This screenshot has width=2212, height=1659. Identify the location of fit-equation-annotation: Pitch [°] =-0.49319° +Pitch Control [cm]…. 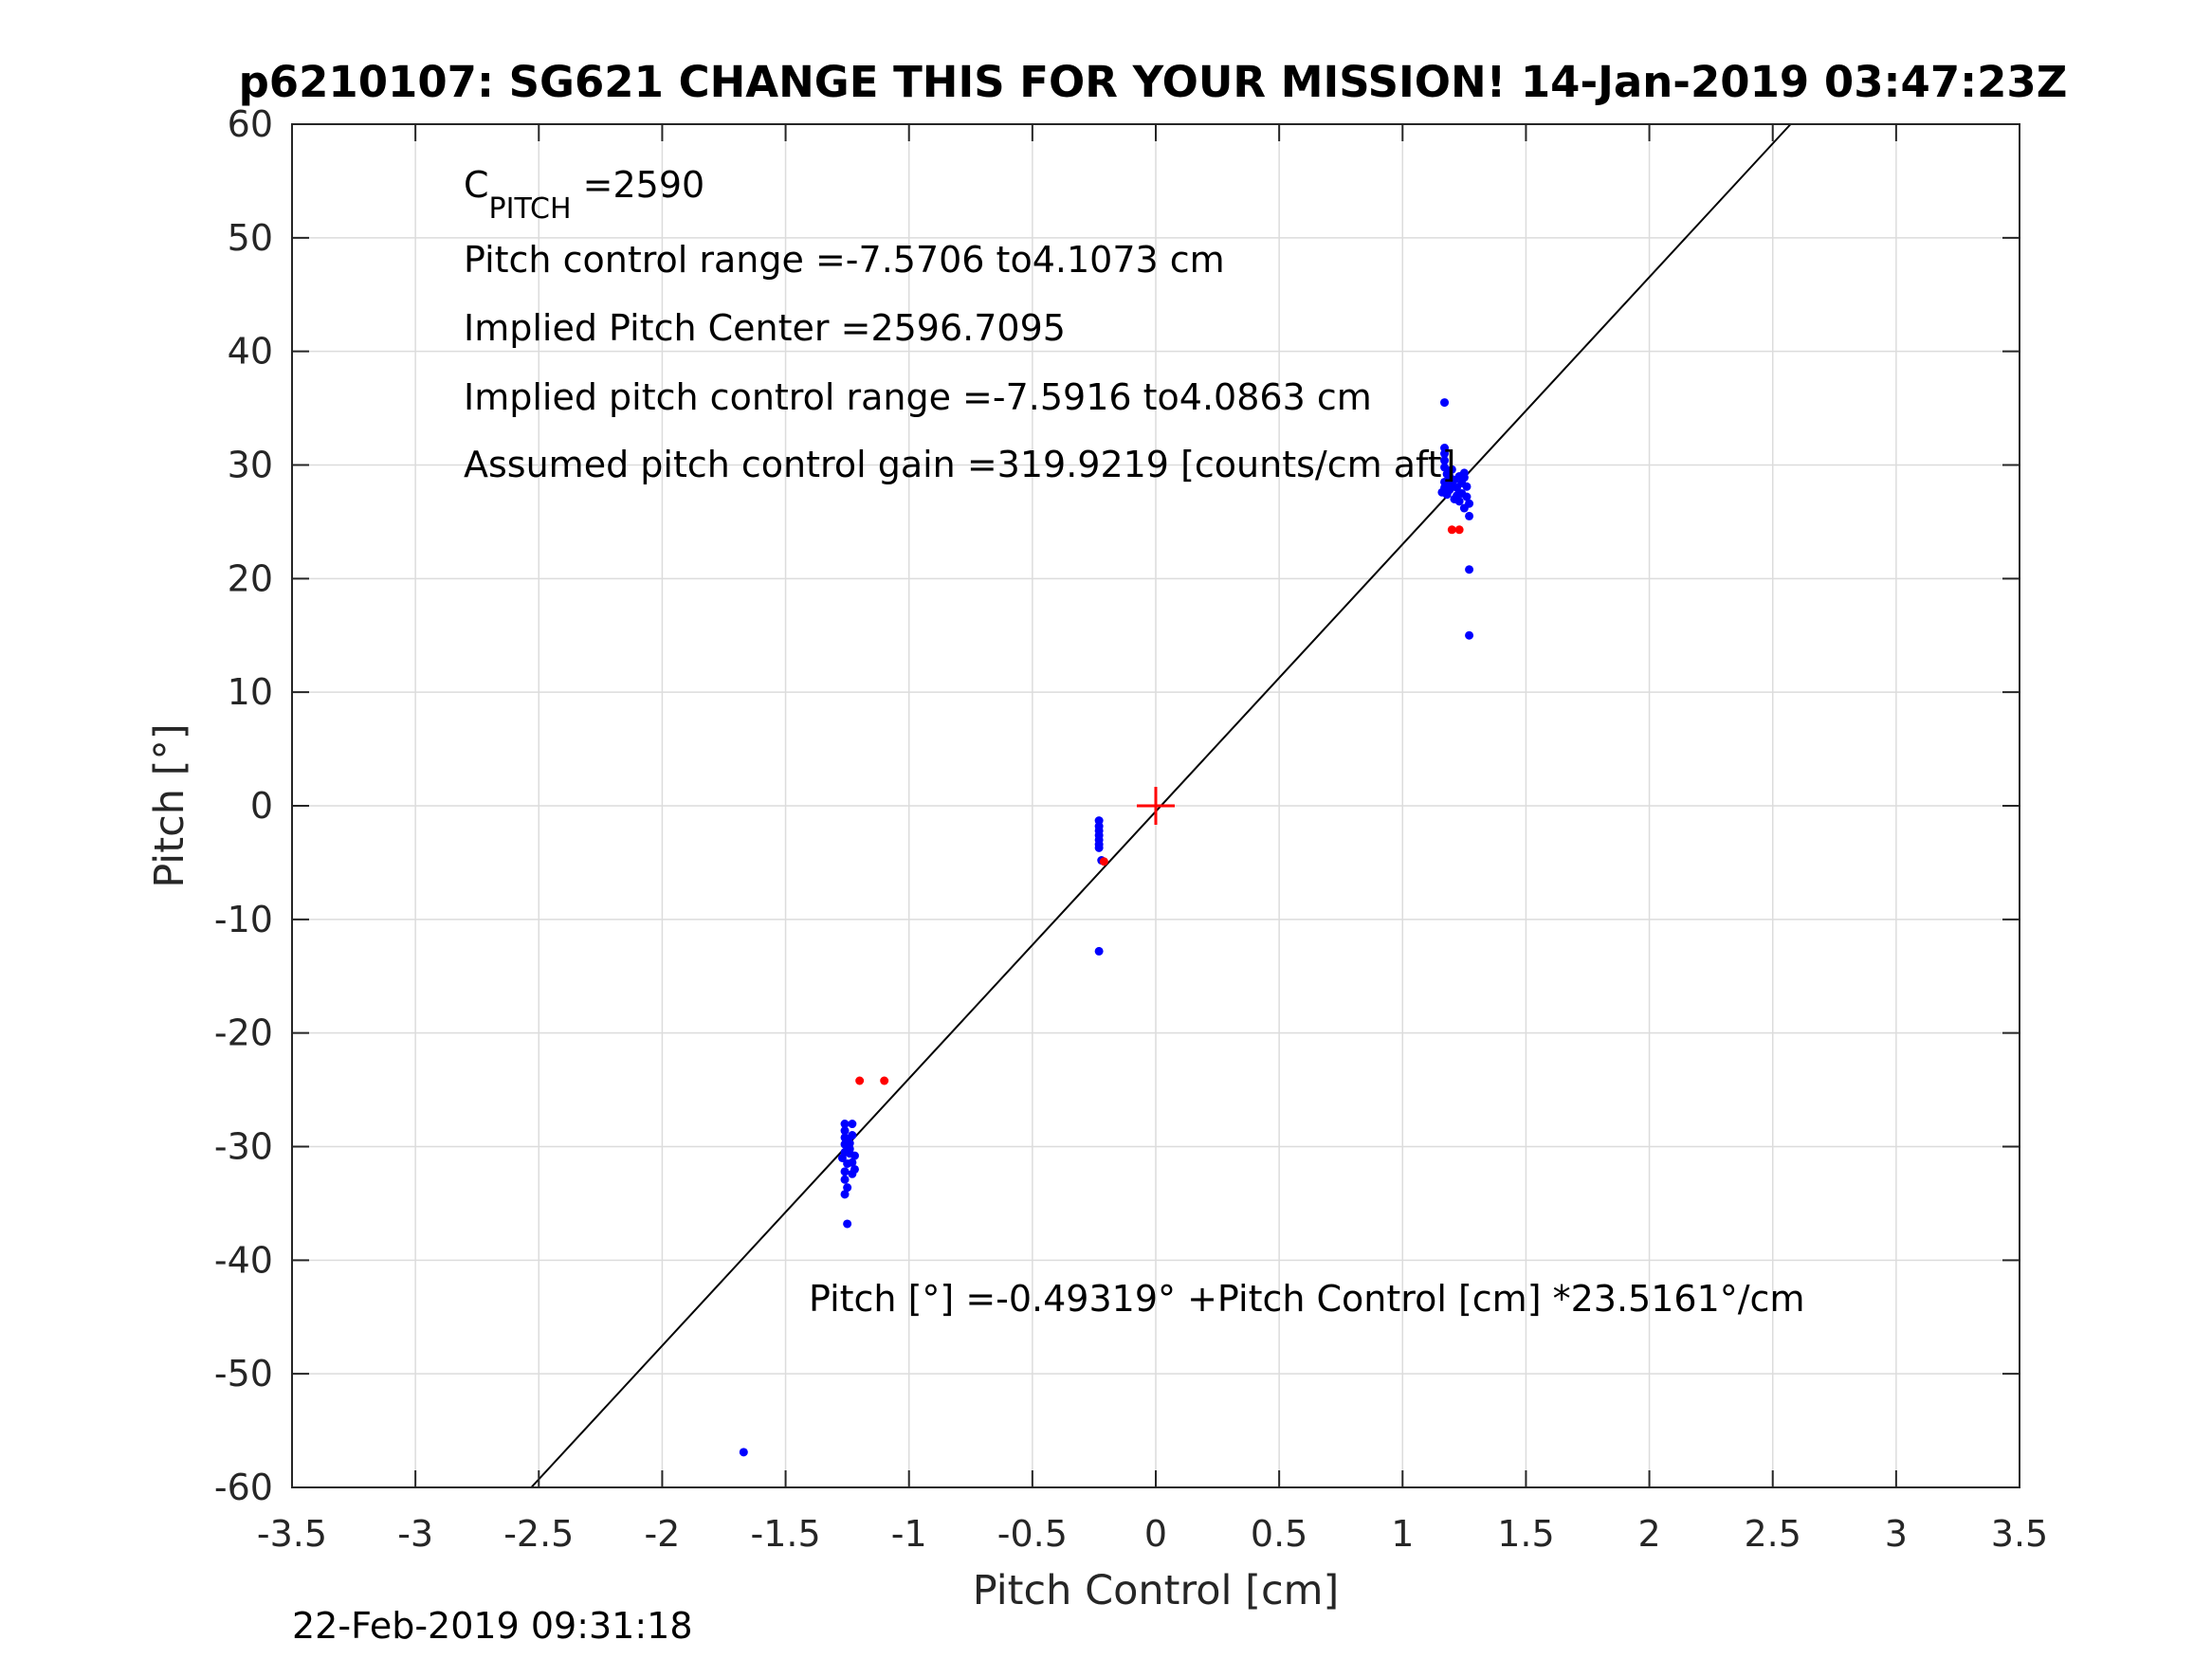
(1306, 1299).